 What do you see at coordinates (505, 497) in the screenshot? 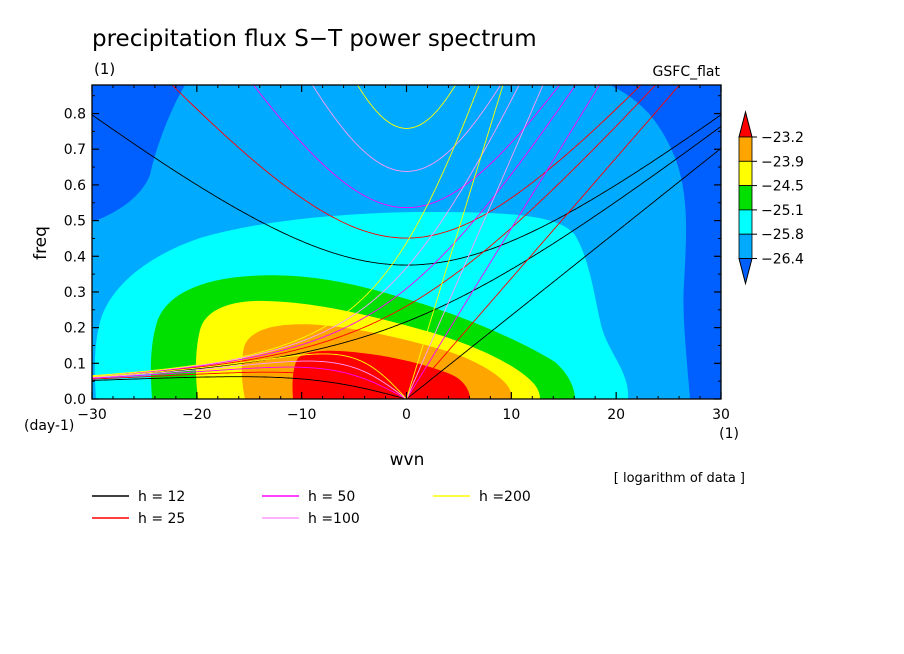
I see `legend-label: h =200` at bounding box center [505, 497].